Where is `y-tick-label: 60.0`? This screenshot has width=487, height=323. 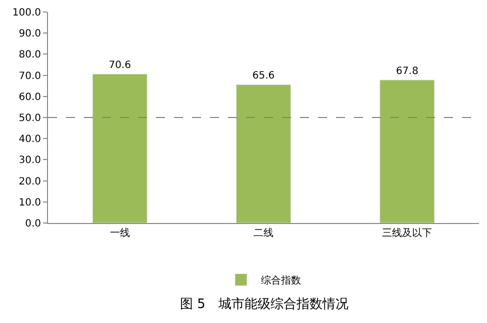 y-tick-label: 60.0 is located at coordinates (29, 97).